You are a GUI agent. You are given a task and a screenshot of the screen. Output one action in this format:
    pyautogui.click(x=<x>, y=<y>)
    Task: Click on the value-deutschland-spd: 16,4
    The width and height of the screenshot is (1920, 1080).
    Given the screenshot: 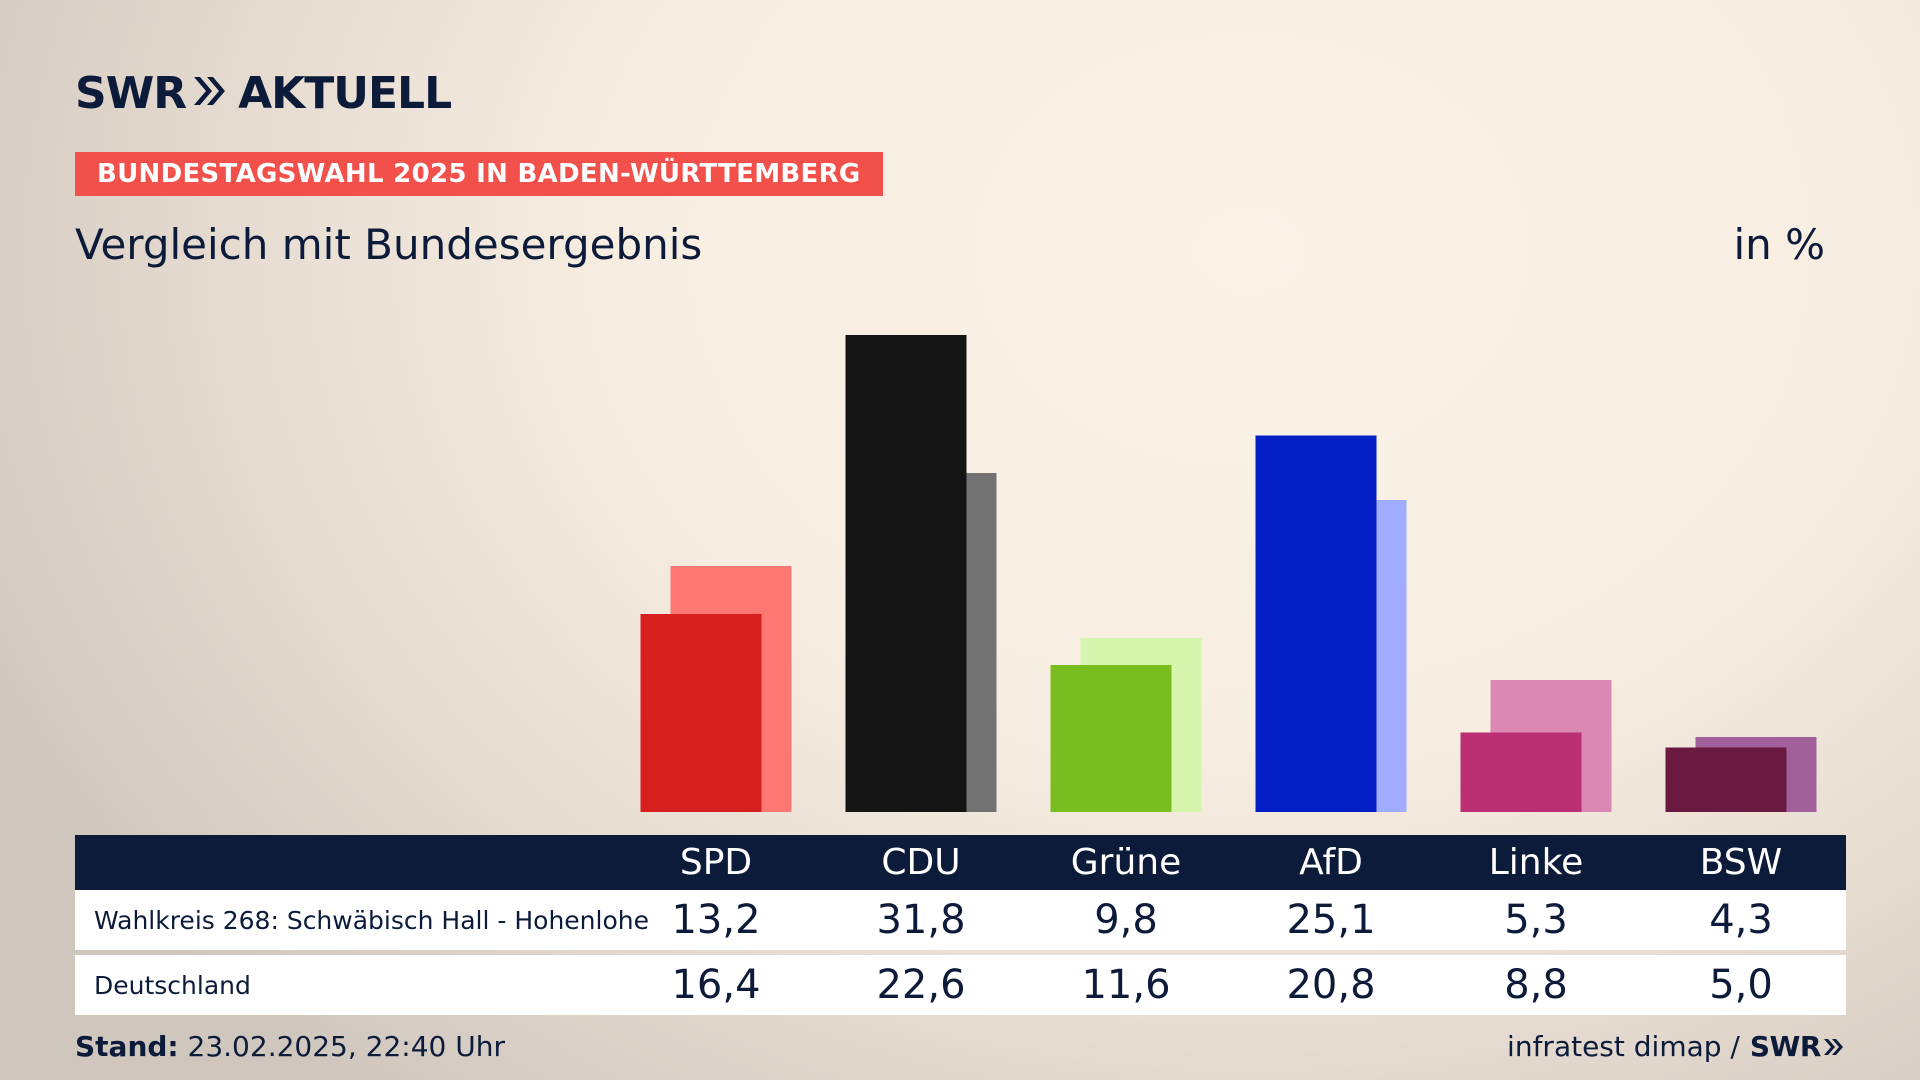 What is the action you would take?
    pyautogui.click(x=716, y=985)
    